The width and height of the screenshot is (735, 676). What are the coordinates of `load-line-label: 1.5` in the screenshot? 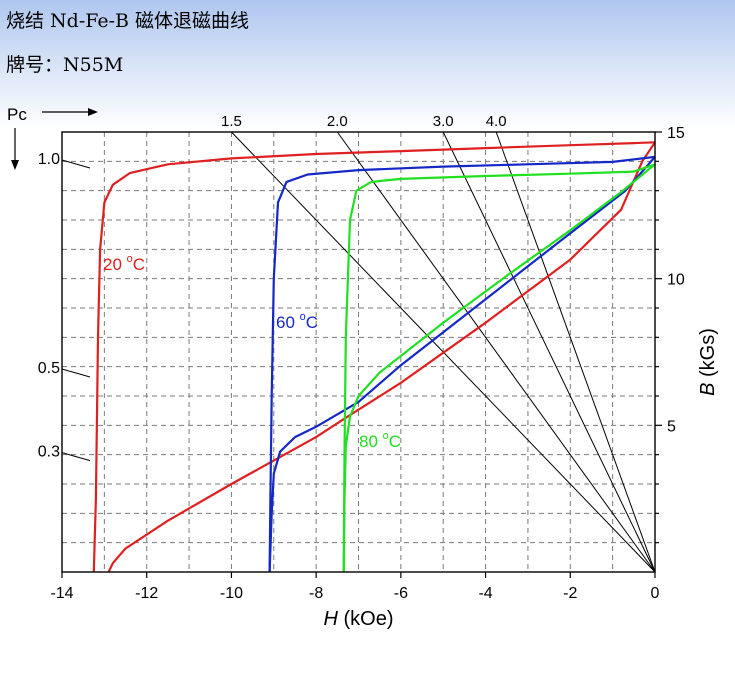 It's located at (231, 121).